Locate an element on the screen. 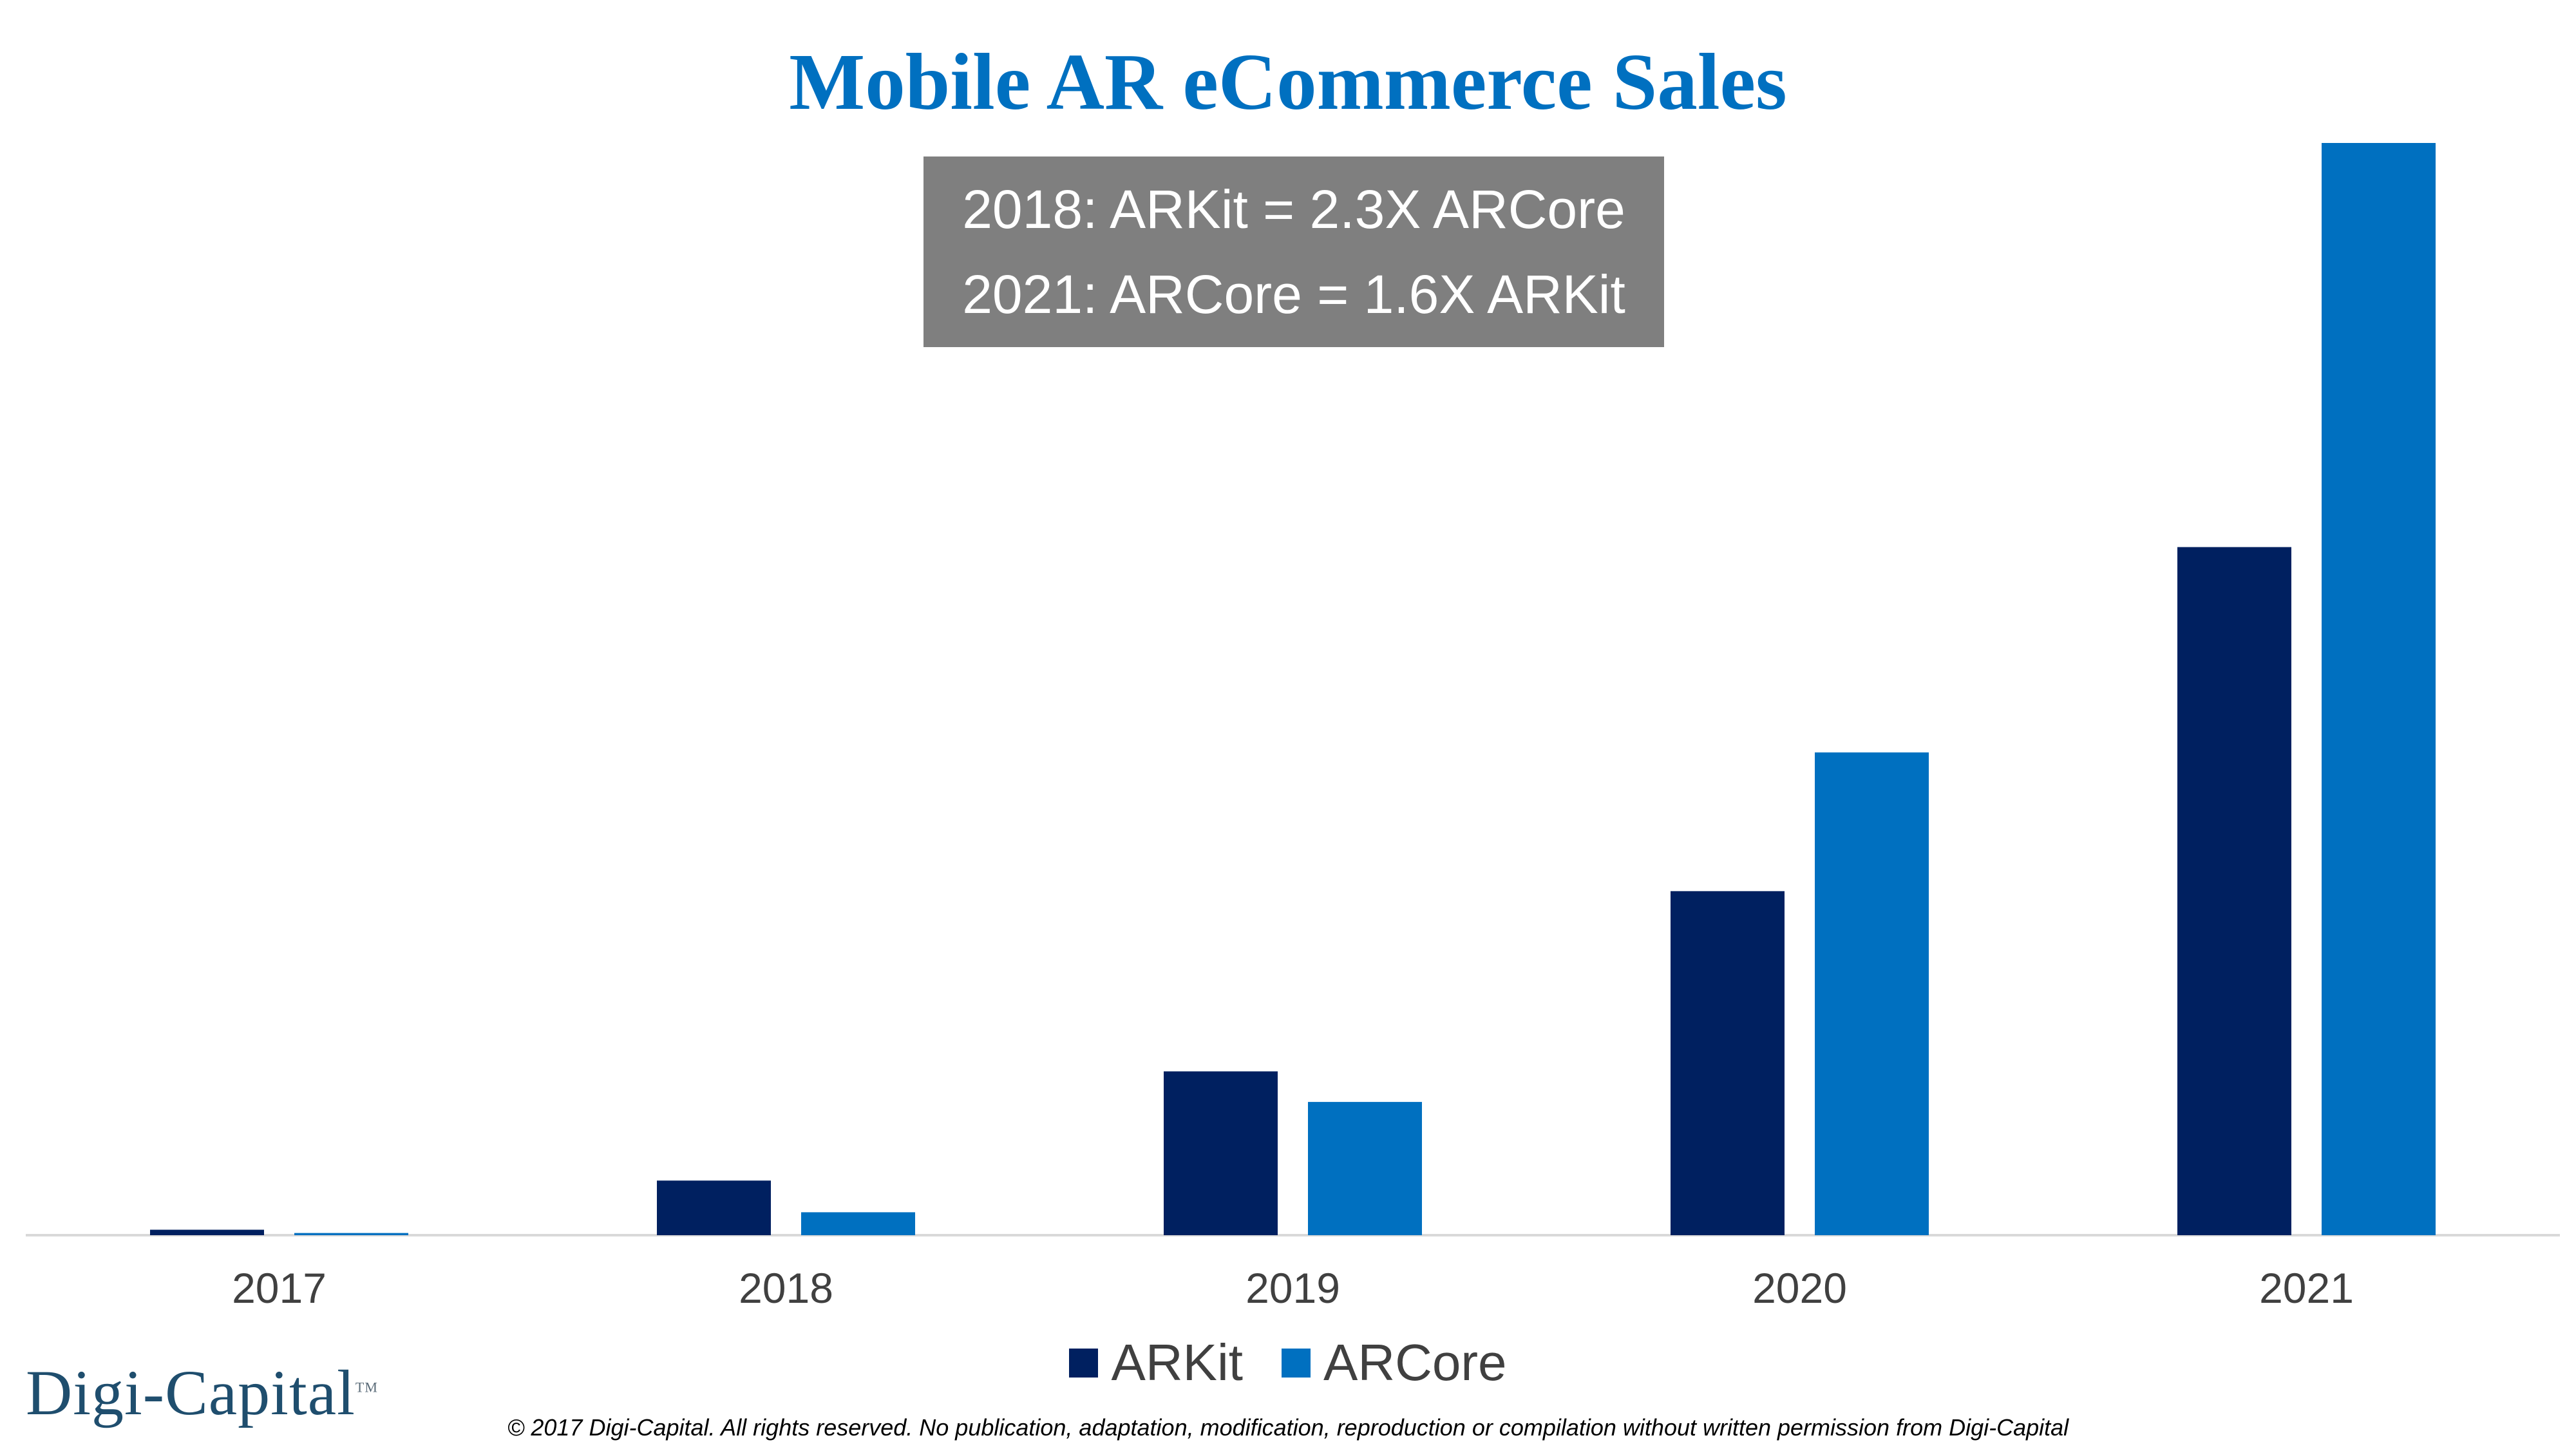  bar-arcore-2018 is located at coordinates (858, 1223).